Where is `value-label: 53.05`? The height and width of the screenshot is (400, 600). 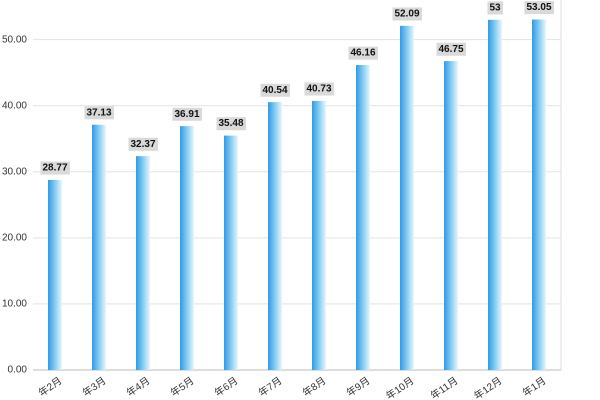 value-label: 53.05 is located at coordinates (538, 7).